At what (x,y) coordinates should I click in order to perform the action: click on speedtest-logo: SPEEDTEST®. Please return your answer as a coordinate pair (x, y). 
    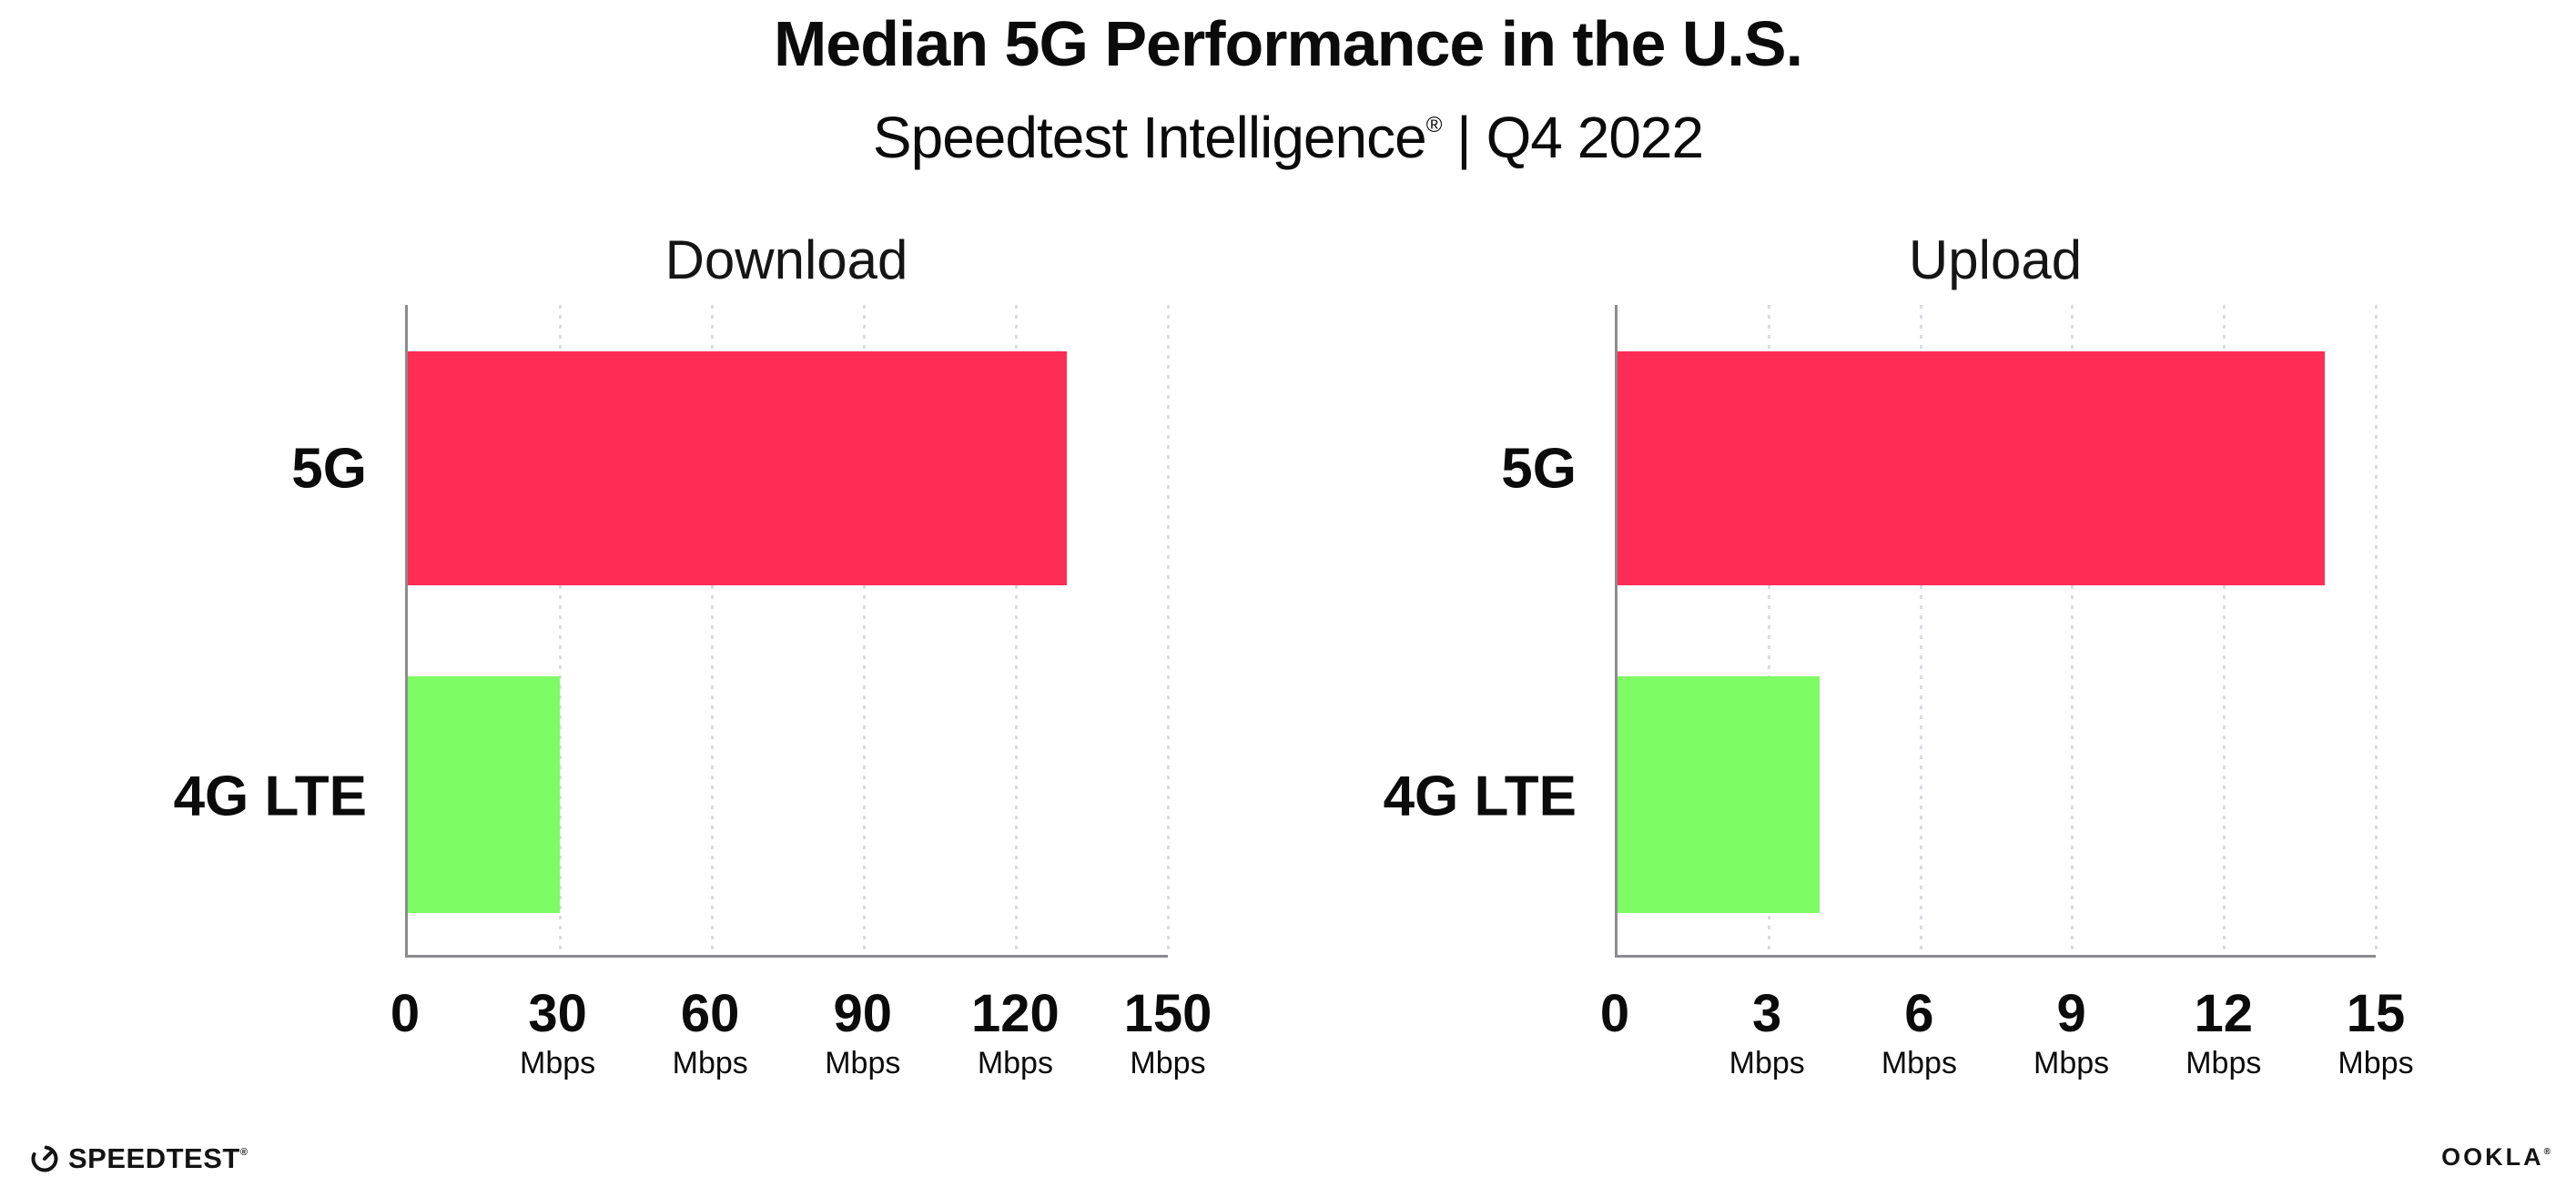
    Looking at the image, I should click on (138, 1159).